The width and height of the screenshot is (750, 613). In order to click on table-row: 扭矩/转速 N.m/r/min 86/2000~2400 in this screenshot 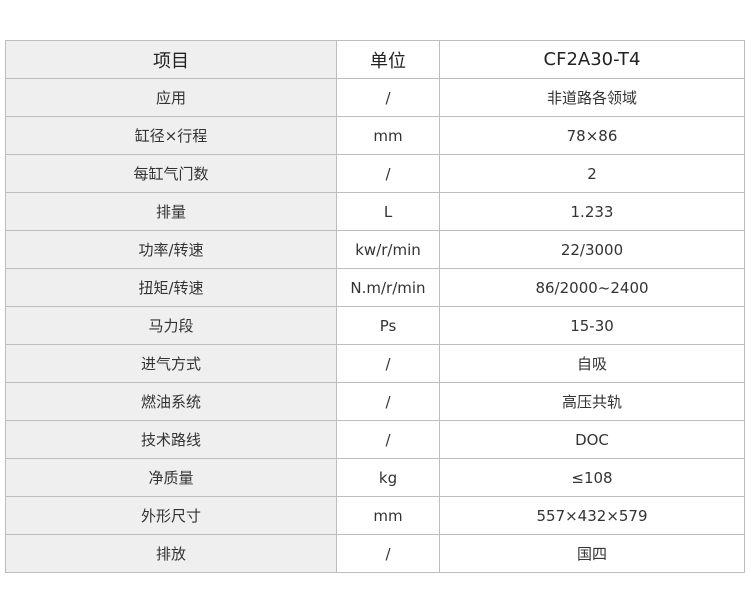, I will do `click(375, 287)`.